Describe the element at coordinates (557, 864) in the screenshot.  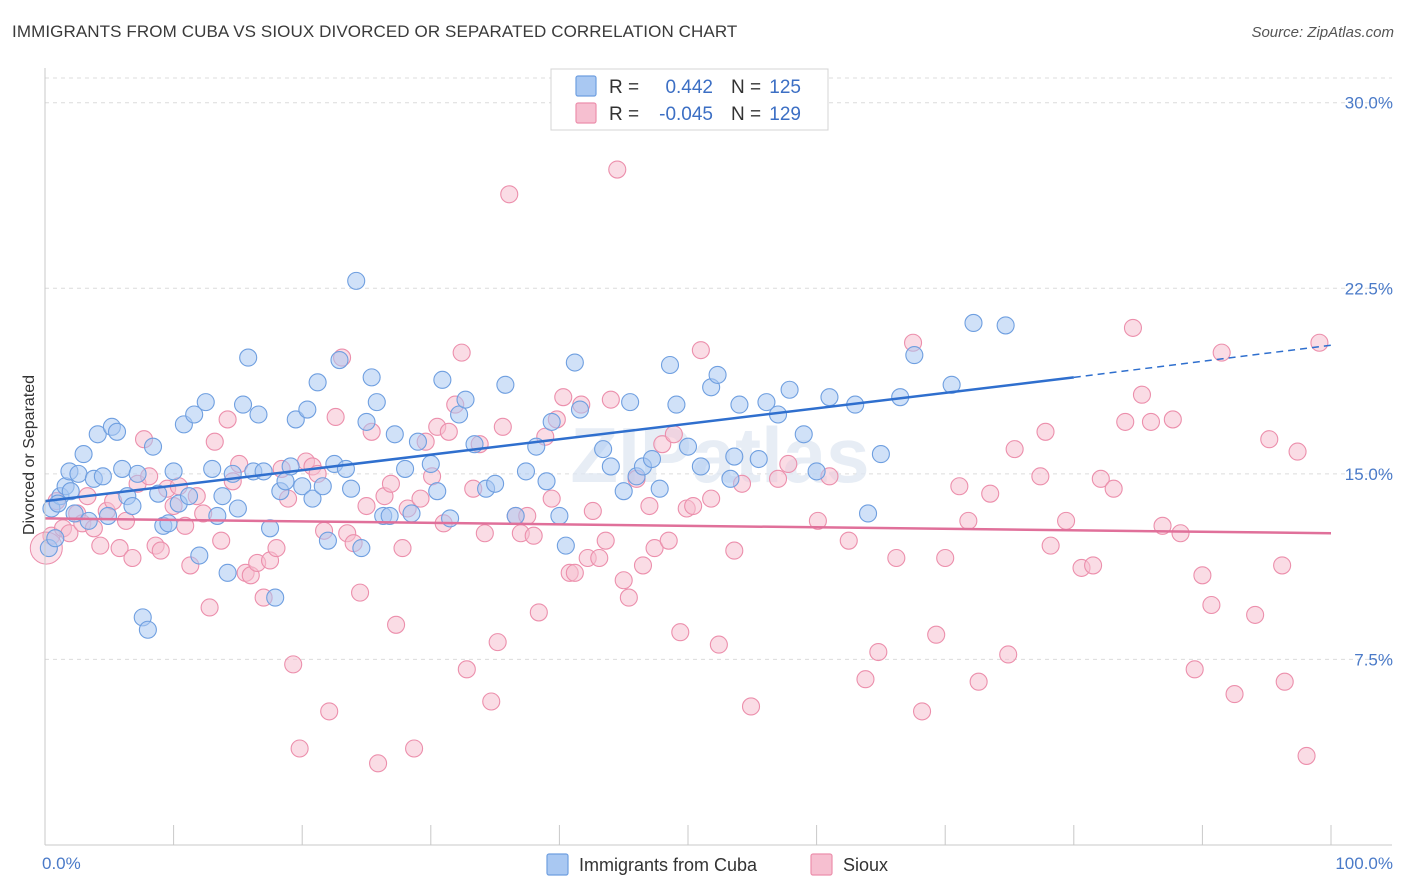
I see `bottom-legend-swatch` at that location.